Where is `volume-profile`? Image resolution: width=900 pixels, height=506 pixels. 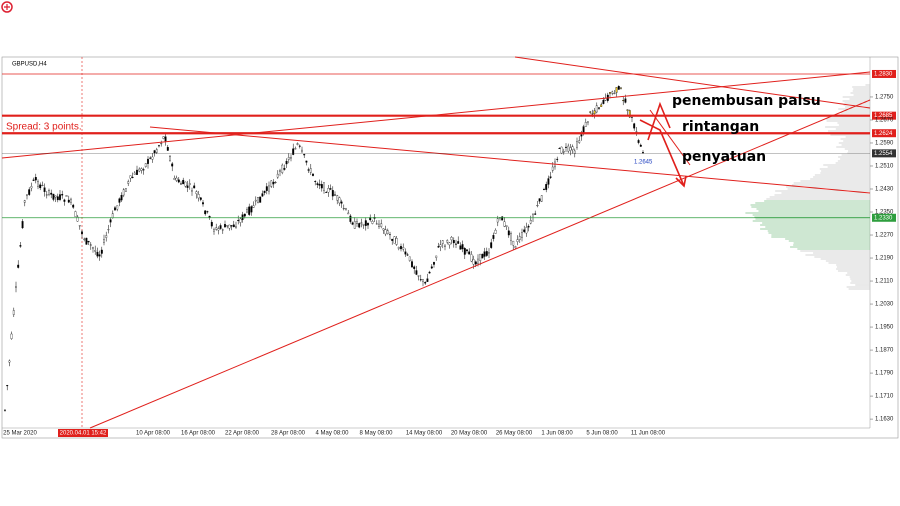 volume-profile is located at coordinates (807, 187).